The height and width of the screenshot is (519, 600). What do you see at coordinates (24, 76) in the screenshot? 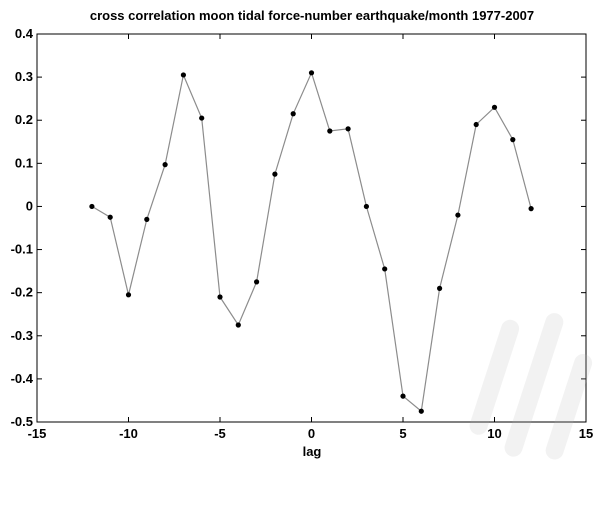
I see `y-tick-label: 0.3` at bounding box center [24, 76].